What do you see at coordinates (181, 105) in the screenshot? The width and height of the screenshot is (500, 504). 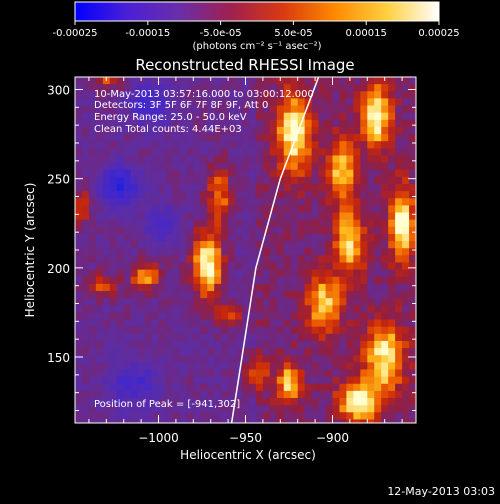 I see `annotation-detectors: Detectors: 3F 5F 6F 7F 8F 9F, Att 0` at bounding box center [181, 105].